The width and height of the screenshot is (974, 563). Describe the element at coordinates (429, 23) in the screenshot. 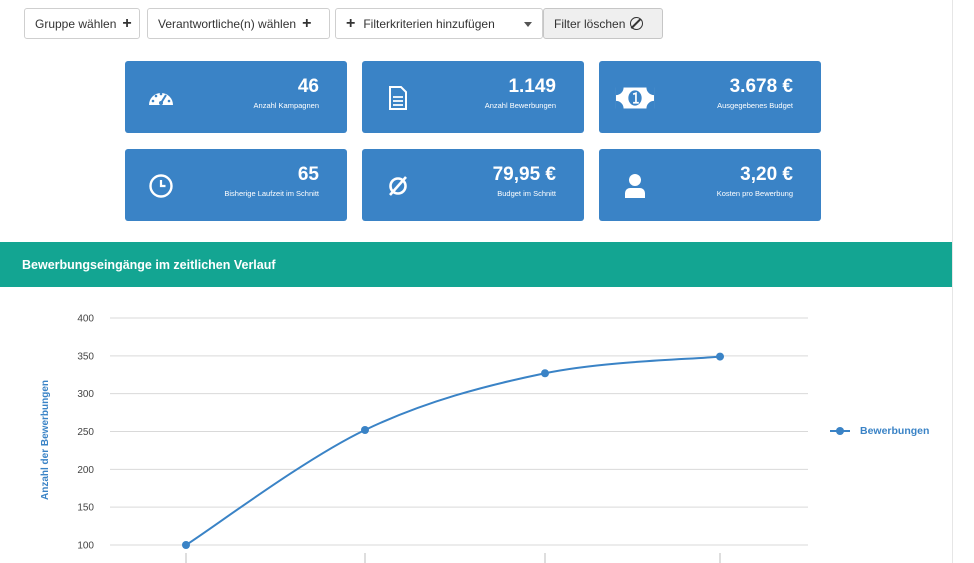

I see `filter-criteria-label: Filterkriterien hinzufügen` at that location.